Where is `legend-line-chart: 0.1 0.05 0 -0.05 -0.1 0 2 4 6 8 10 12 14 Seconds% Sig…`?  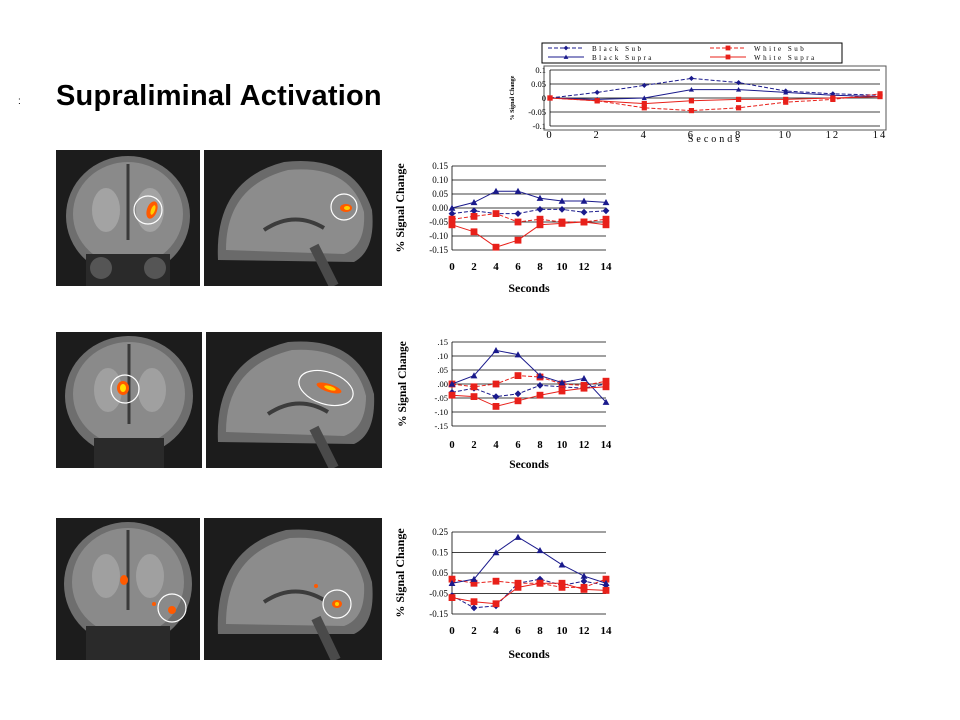
legend-line-chart: 0.1 0.05 0 -0.05 -0.1 0 2 4 6 8 10 12 14 Seconds% Sig… is located at coordinates (700, 96).